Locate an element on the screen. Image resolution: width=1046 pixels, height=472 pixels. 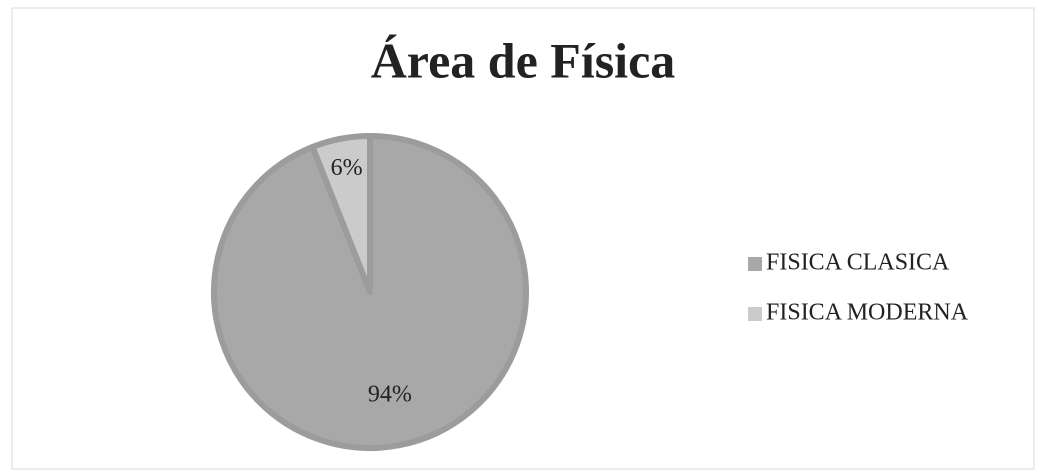
data-label: 6% is located at coordinates (347, 168).